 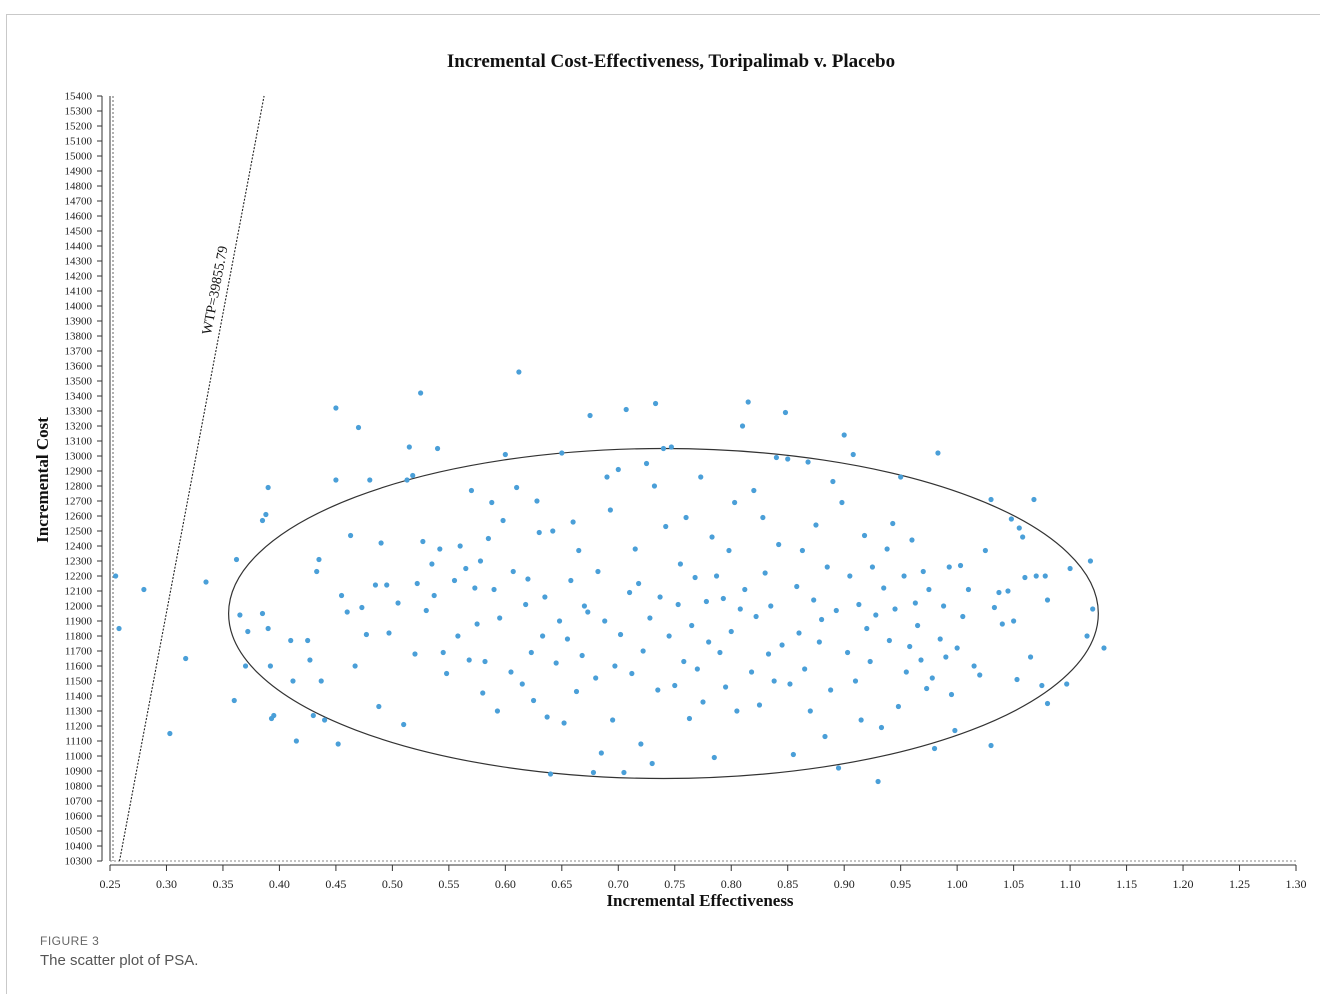 What do you see at coordinates (79, 322) in the screenshot?
I see `y-tick-label: 13900` at bounding box center [79, 322].